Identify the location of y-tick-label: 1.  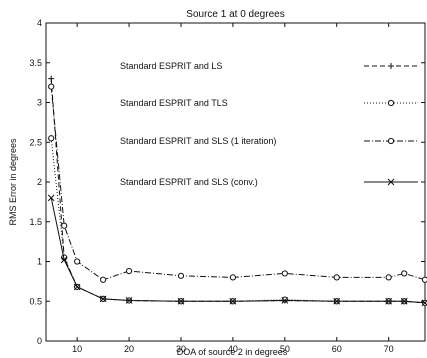
(39, 262).